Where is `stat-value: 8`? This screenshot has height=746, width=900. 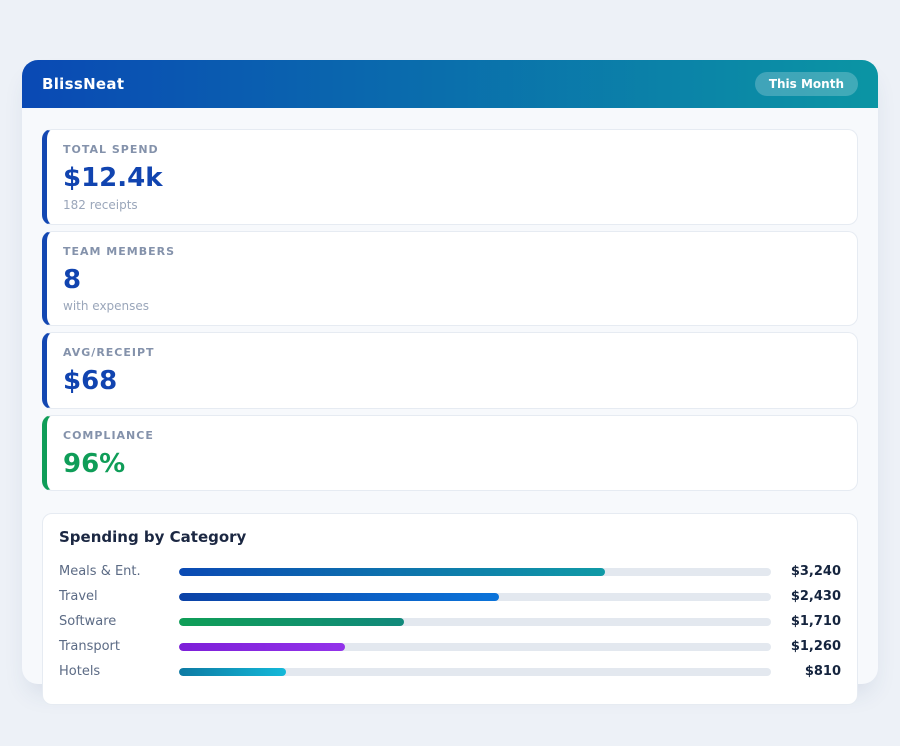
stat-value: 8 is located at coordinates (72, 279).